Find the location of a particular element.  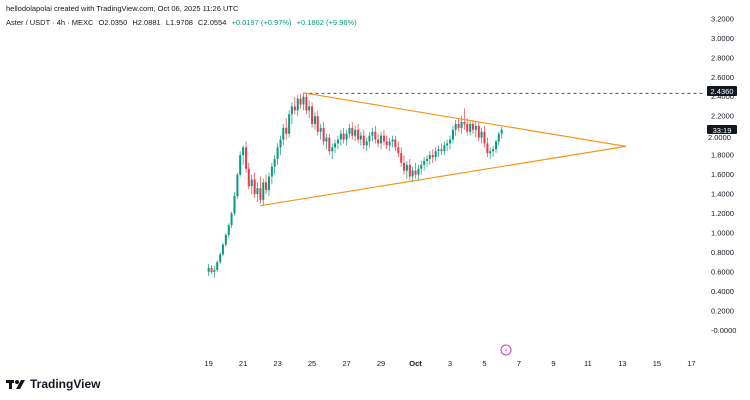

y-tick-label: 2.4000 is located at coordinates (722, 96).